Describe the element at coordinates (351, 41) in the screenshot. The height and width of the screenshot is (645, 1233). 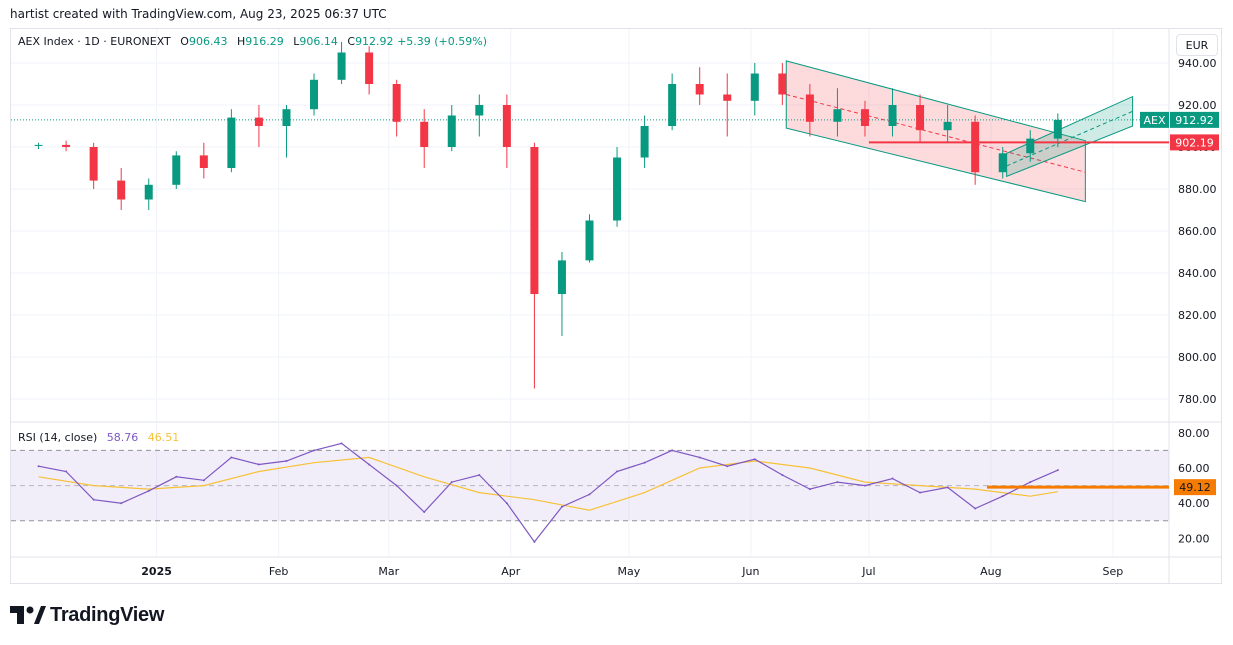
I see `close-key: C` at that location.